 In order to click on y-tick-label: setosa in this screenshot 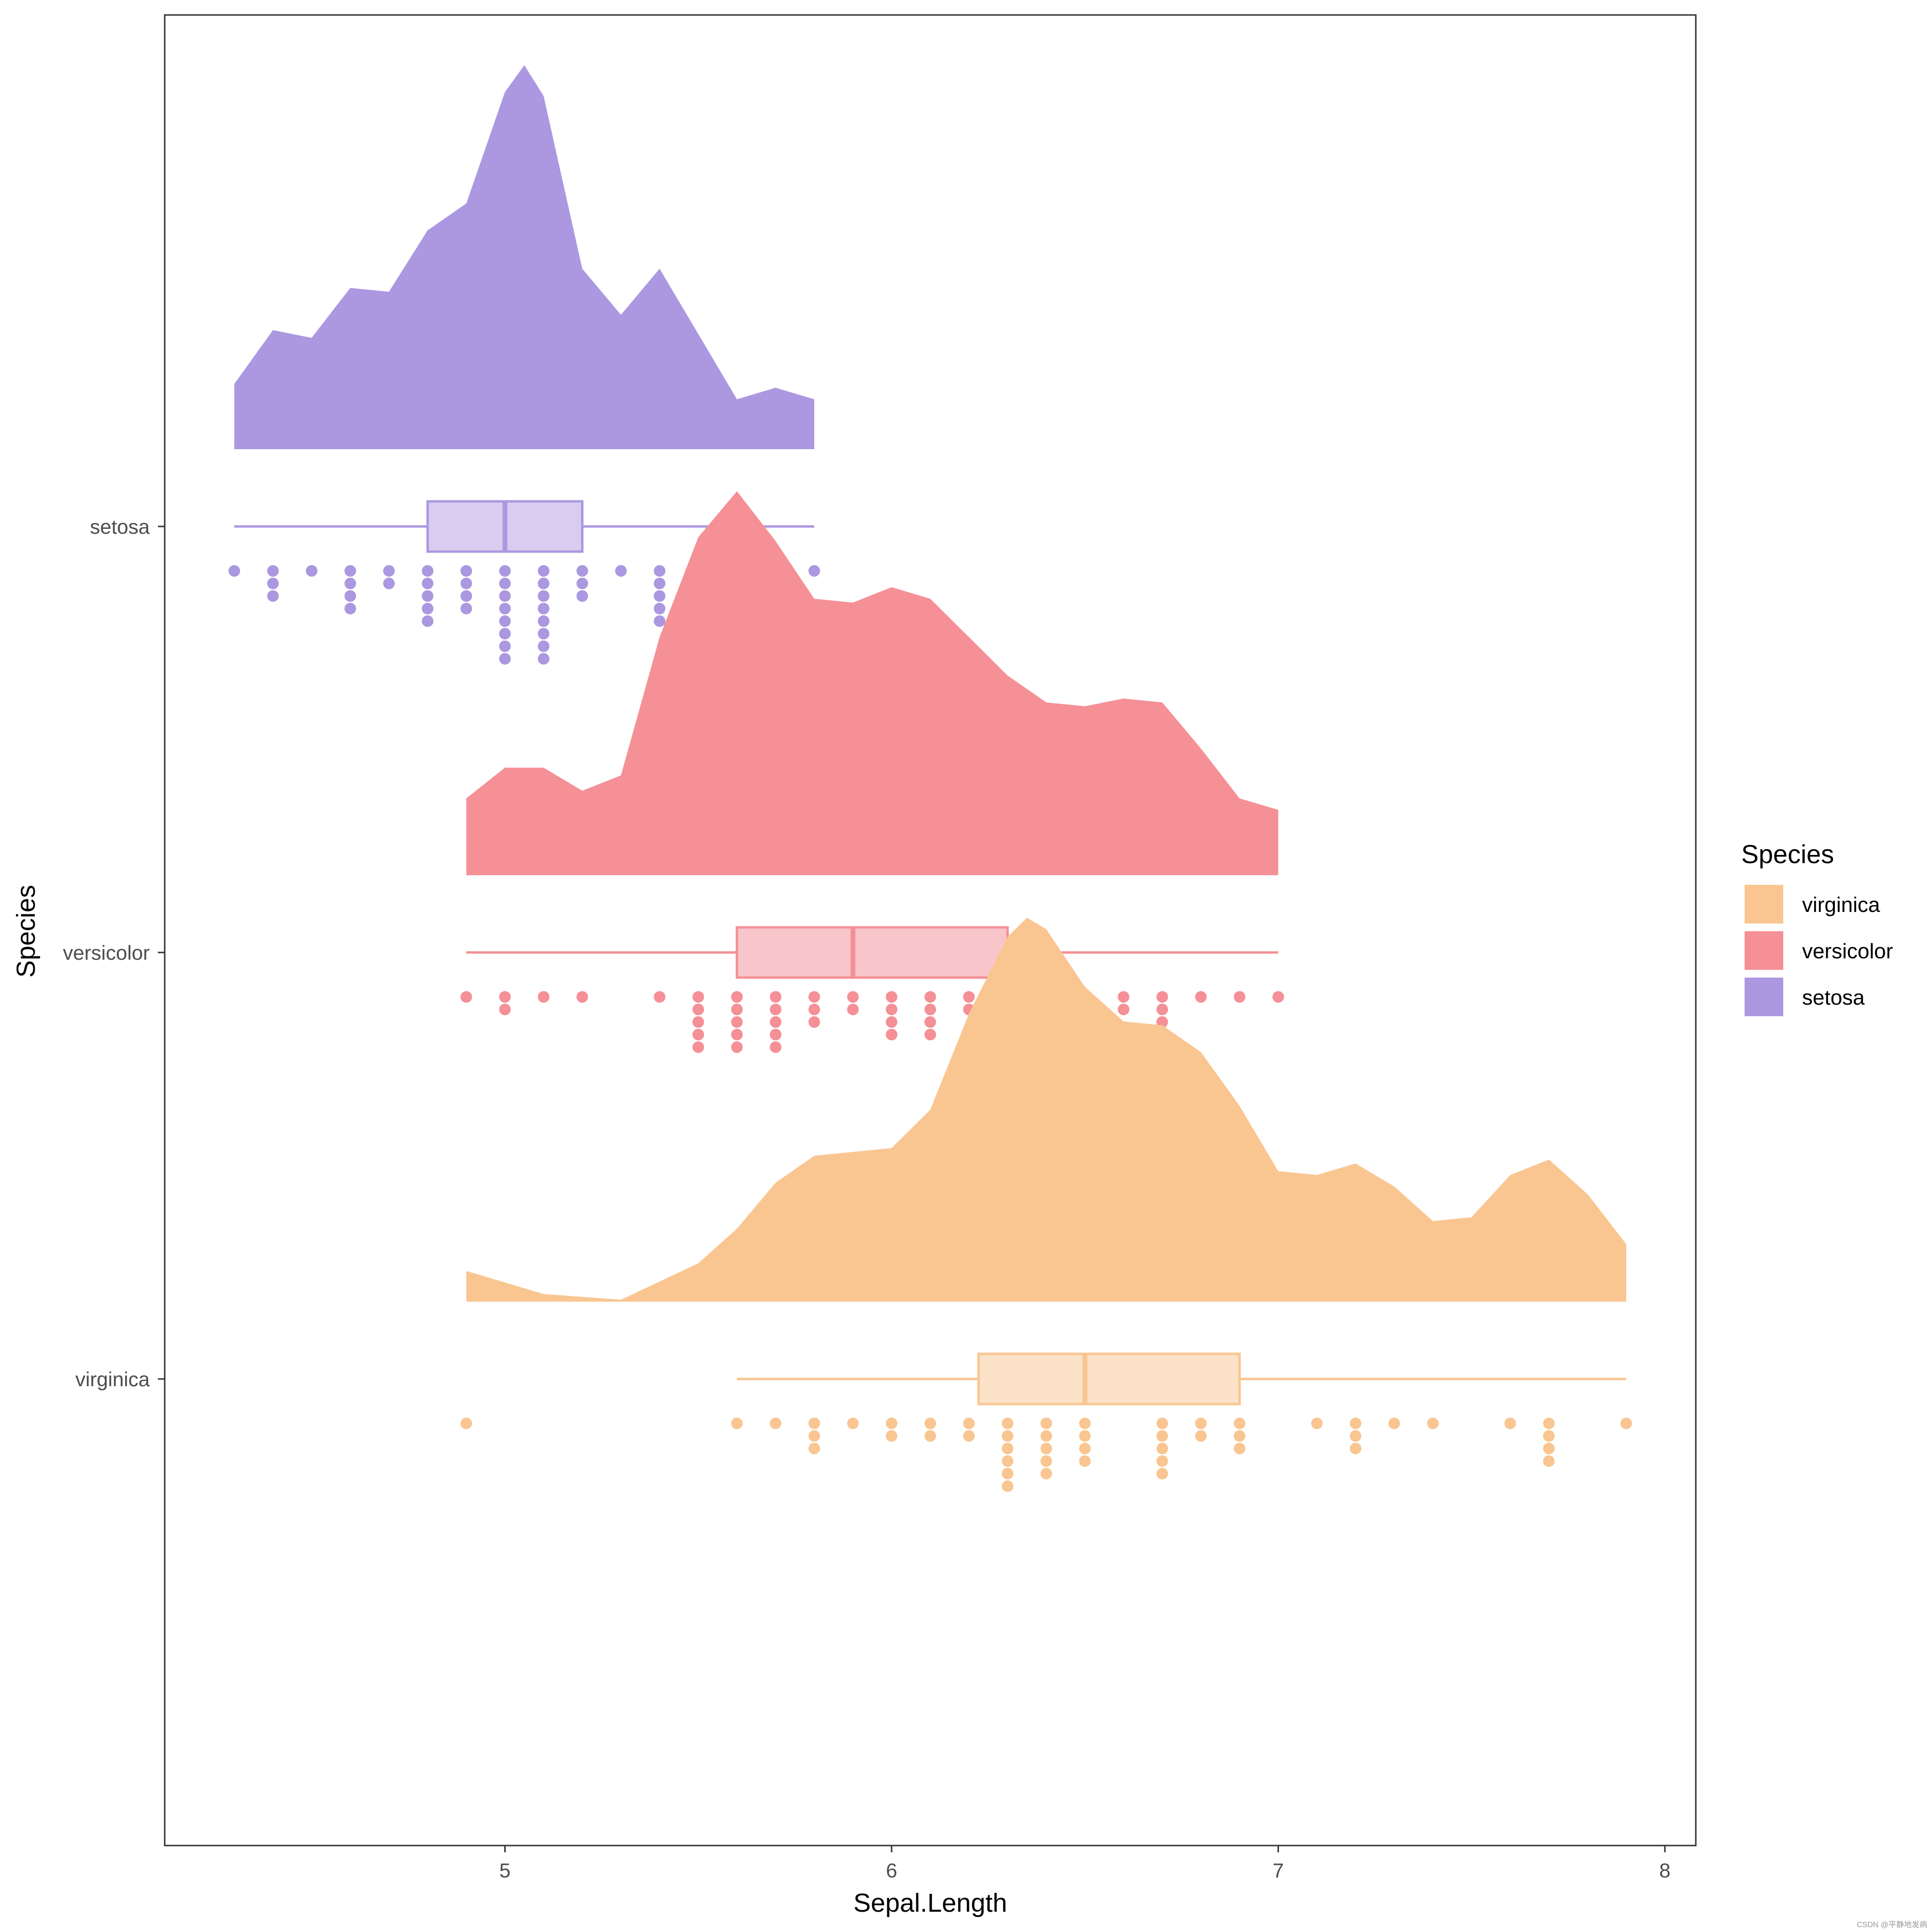, I will do `click(120, 526)`.